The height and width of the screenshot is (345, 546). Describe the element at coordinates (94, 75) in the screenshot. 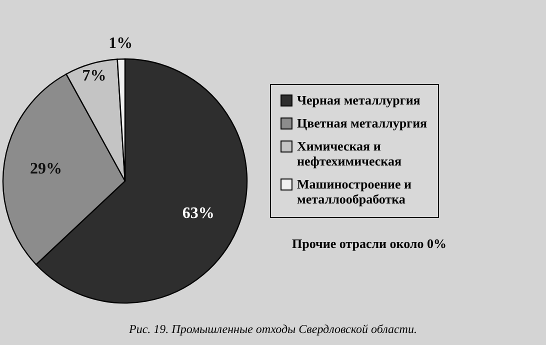

I see `data-label: 7%` at that location.